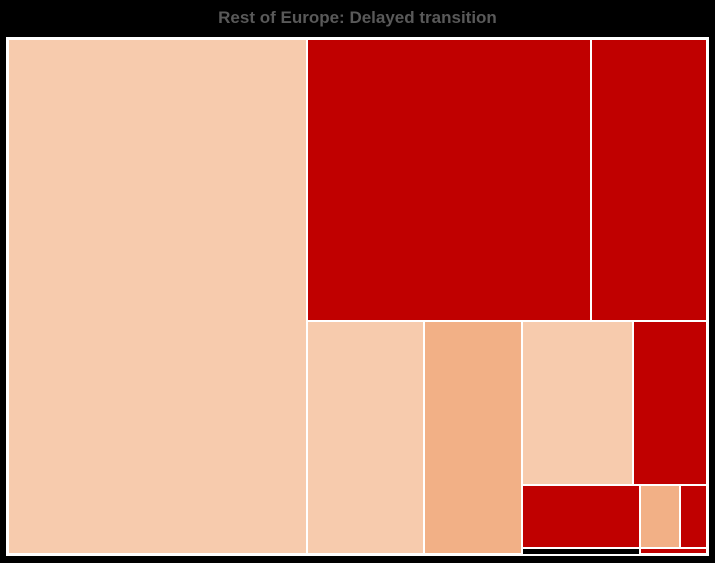  I want to click on chart-title: Rest of Europe: Delayed transition, so click(357, 17).